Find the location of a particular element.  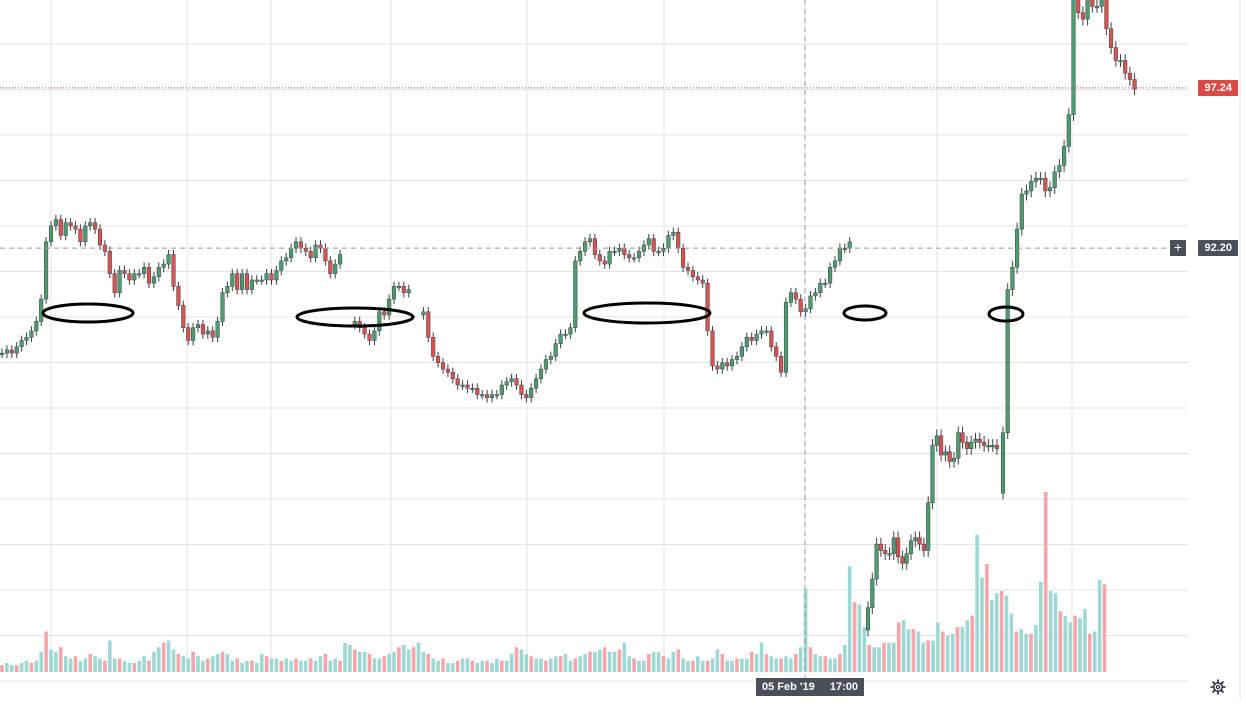

crosshair-date: 05 Feb '19 is located at coordinates (788, 687).